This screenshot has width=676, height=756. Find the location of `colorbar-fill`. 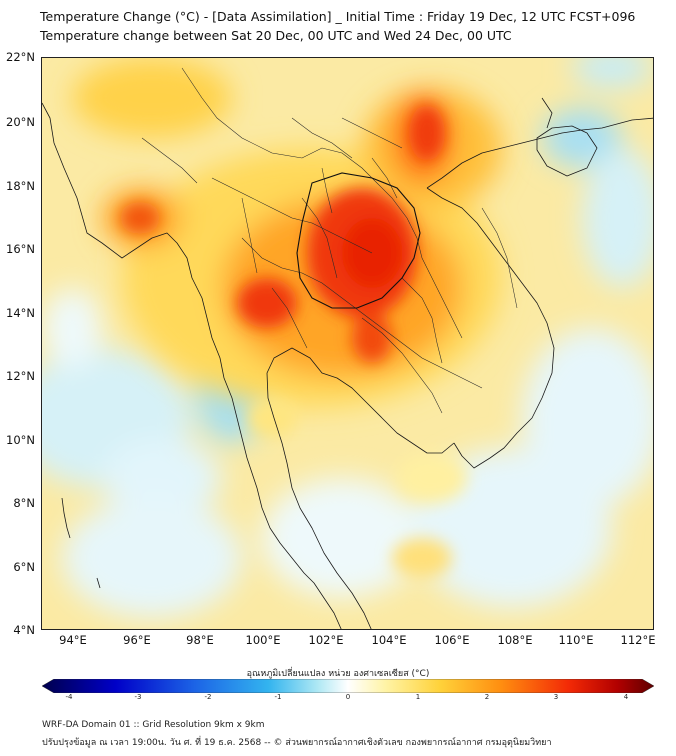

colorbar-fill is located at coordinates (348, 686).